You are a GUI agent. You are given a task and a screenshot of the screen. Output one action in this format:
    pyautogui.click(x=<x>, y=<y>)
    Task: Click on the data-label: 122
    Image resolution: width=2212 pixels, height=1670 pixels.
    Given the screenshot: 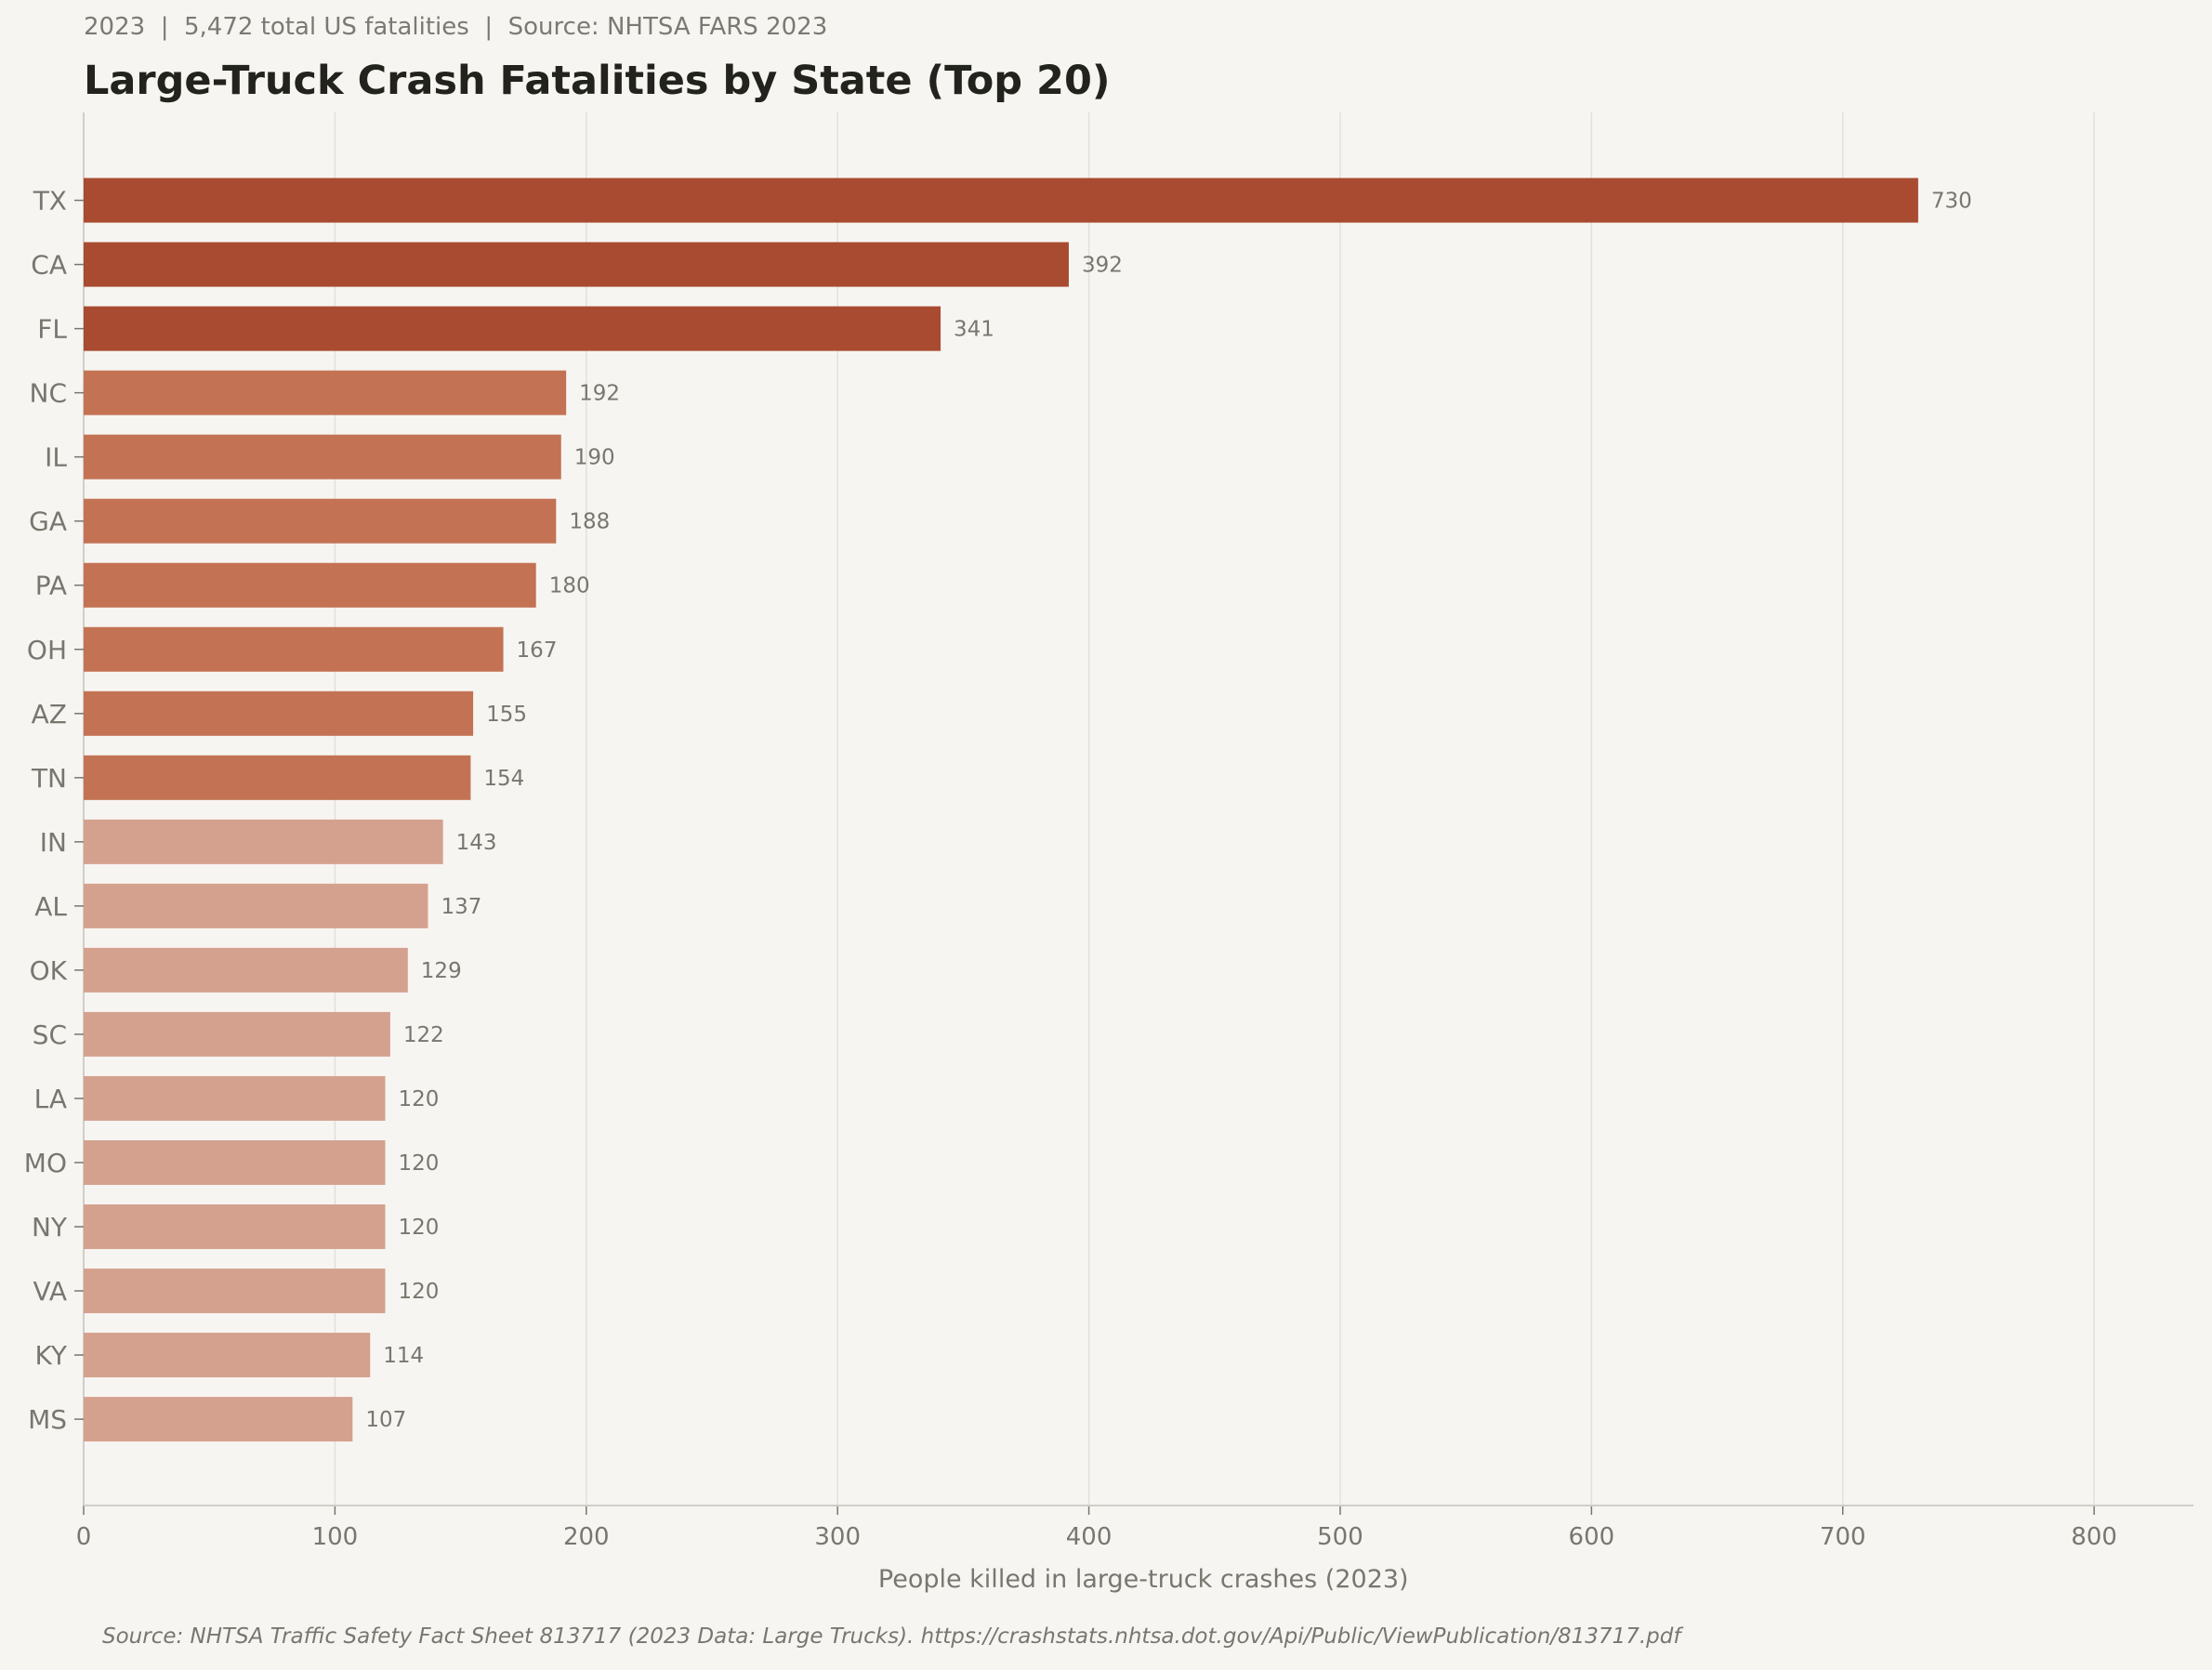 What is the action you would take?
    pyautogui.click(x=423, y=1035)
    